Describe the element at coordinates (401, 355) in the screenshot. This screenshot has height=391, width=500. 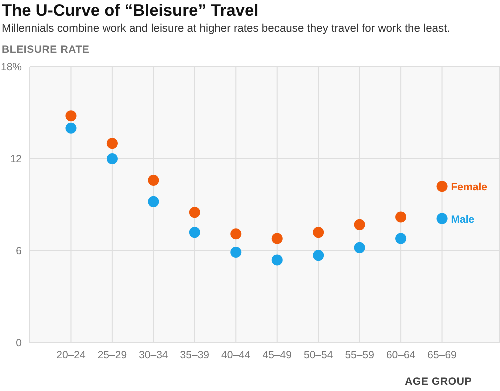
I see `x-tick-label: 60–64` at that location.